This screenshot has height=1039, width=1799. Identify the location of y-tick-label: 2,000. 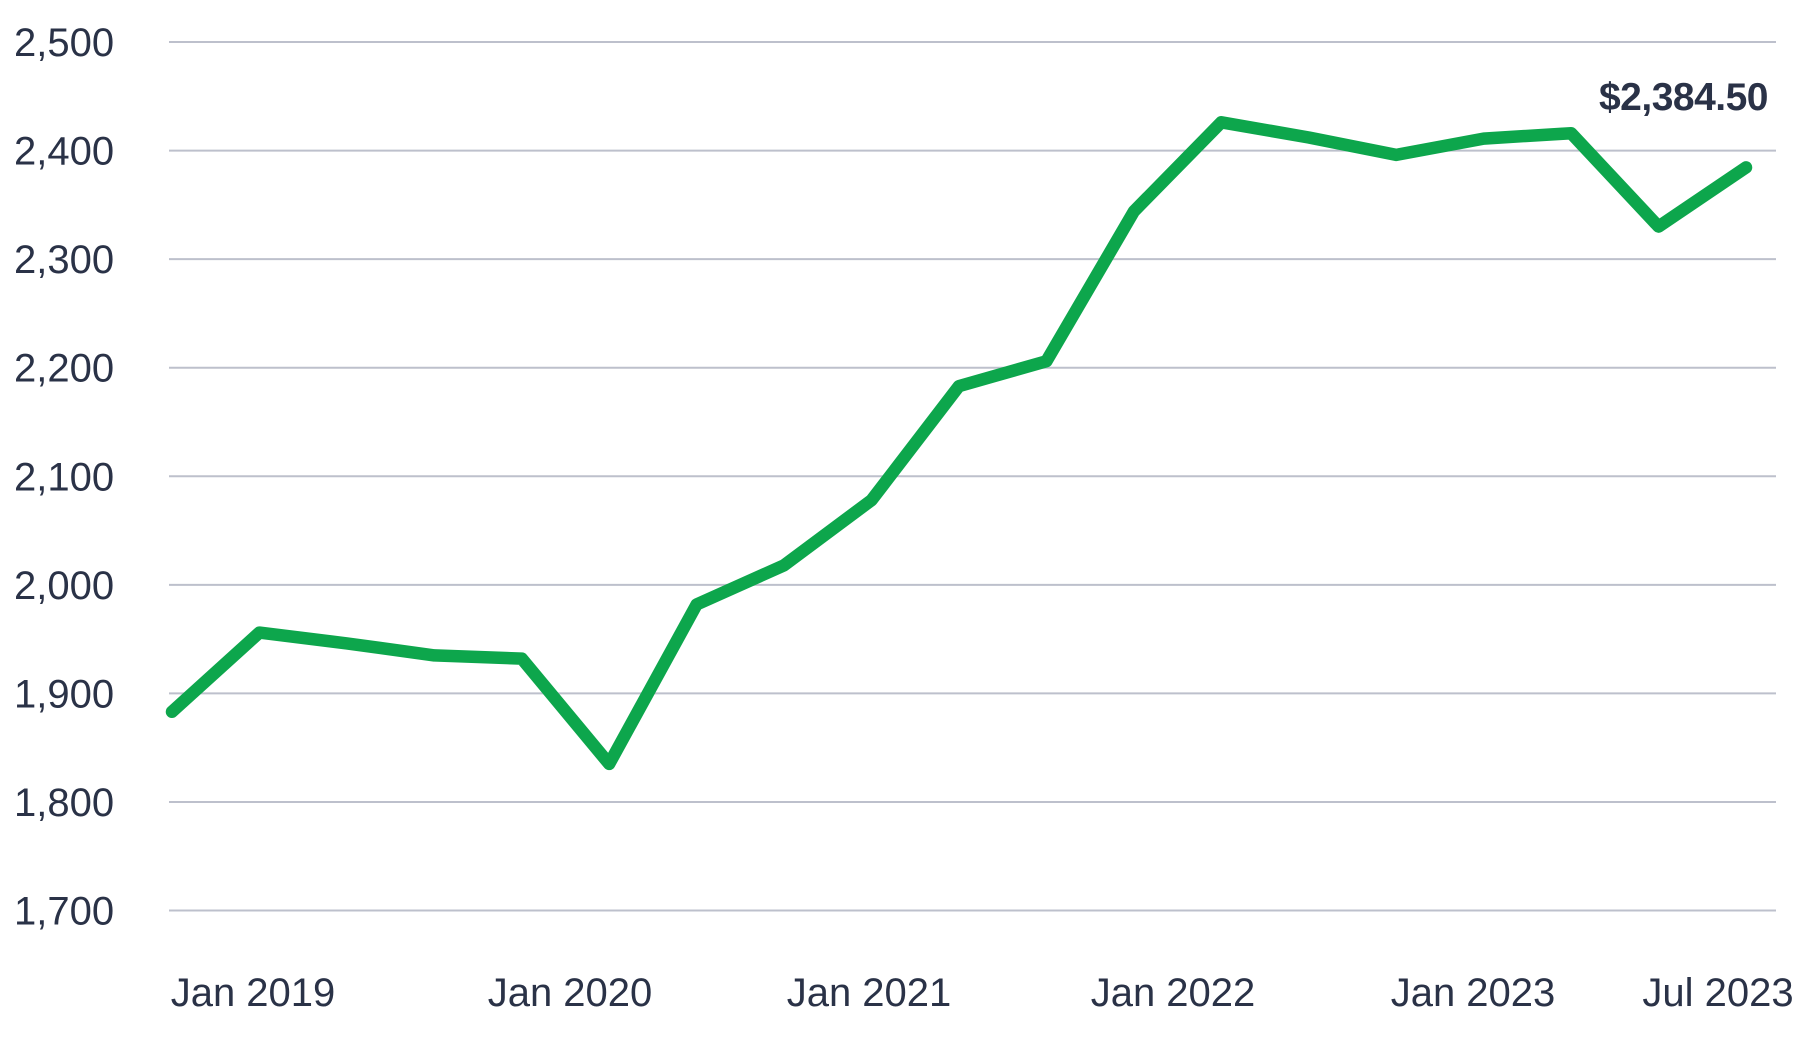
(64, 586).